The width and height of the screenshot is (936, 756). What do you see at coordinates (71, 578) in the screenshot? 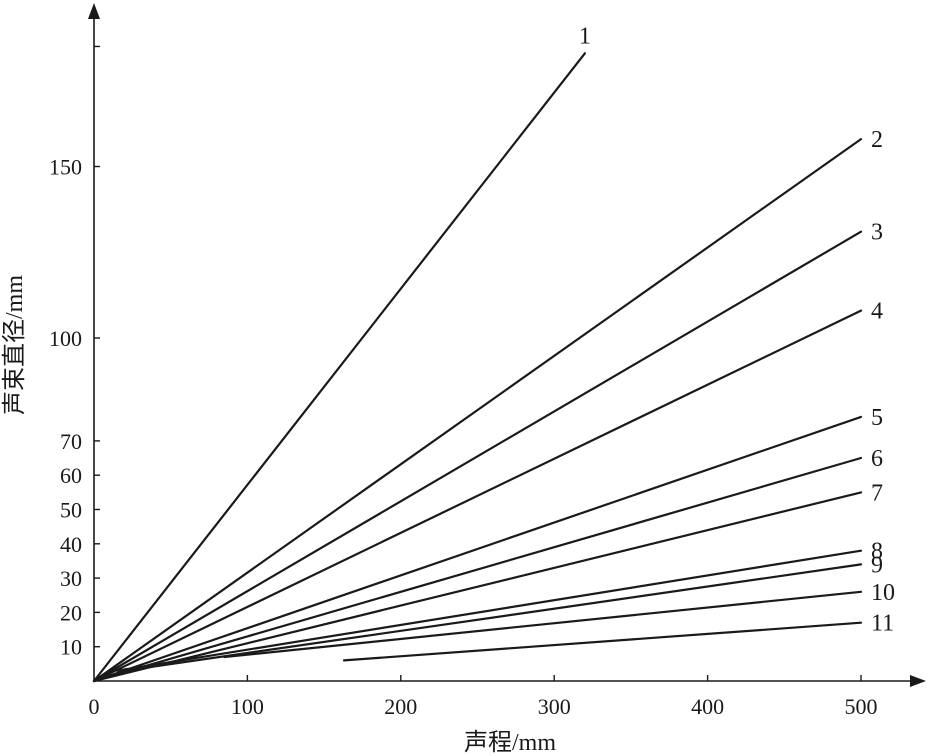
I see `y-tick-label: 30` at bounding box center [71, 578].